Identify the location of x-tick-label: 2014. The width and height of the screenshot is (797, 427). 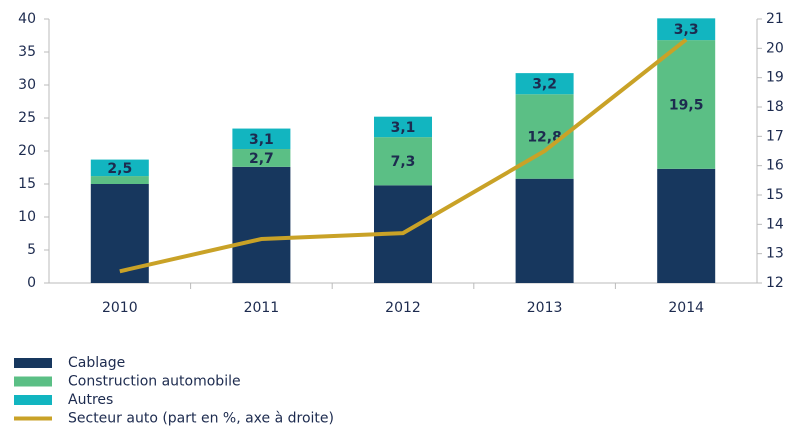
(686, 308).